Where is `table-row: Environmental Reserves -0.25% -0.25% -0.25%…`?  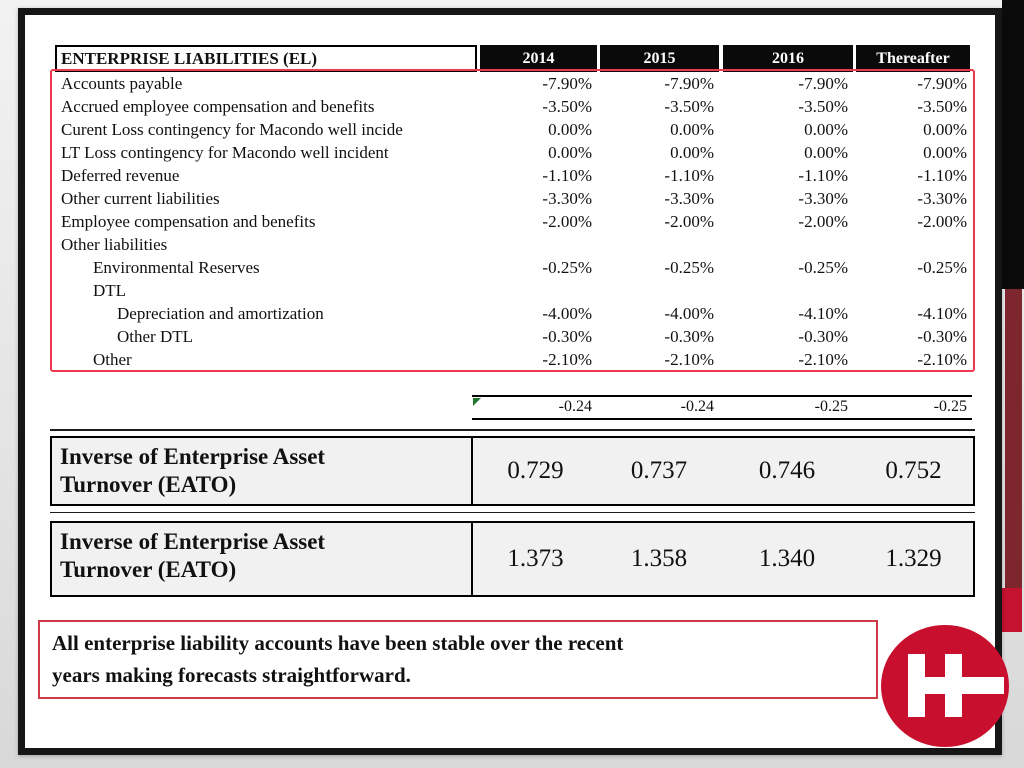 table-row: Environmental Reserves -0.25% -0.25% -0.25%… is located at coordinates (513, 267).